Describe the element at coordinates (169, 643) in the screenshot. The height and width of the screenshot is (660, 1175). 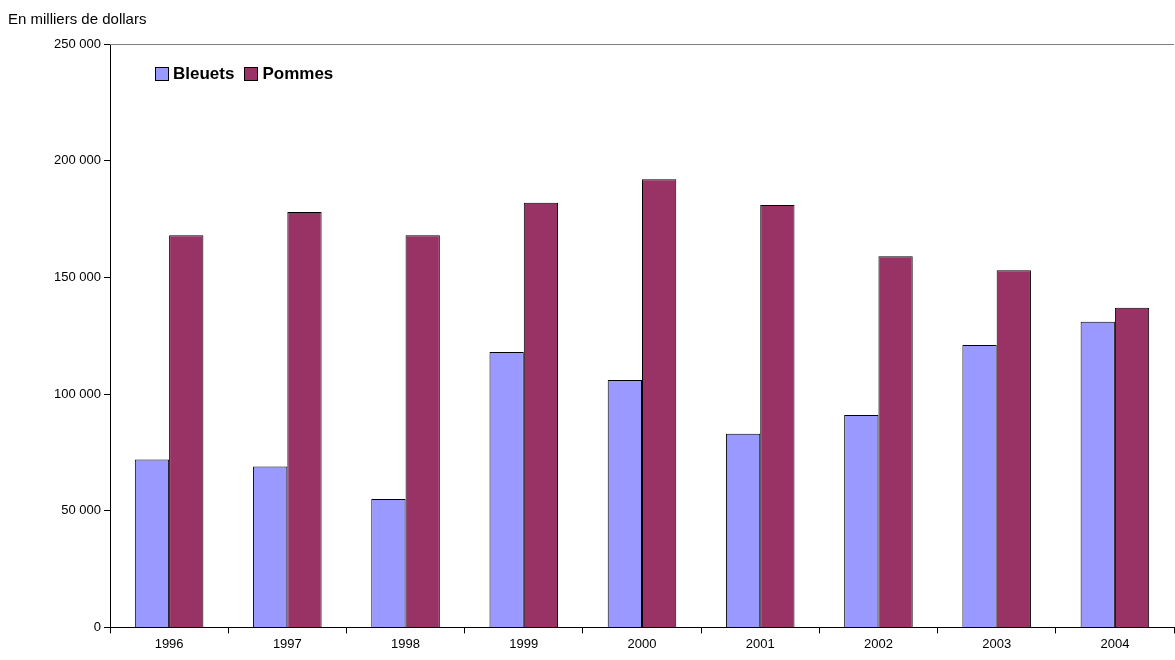
I see `x-tick-label: 1996` at that location.